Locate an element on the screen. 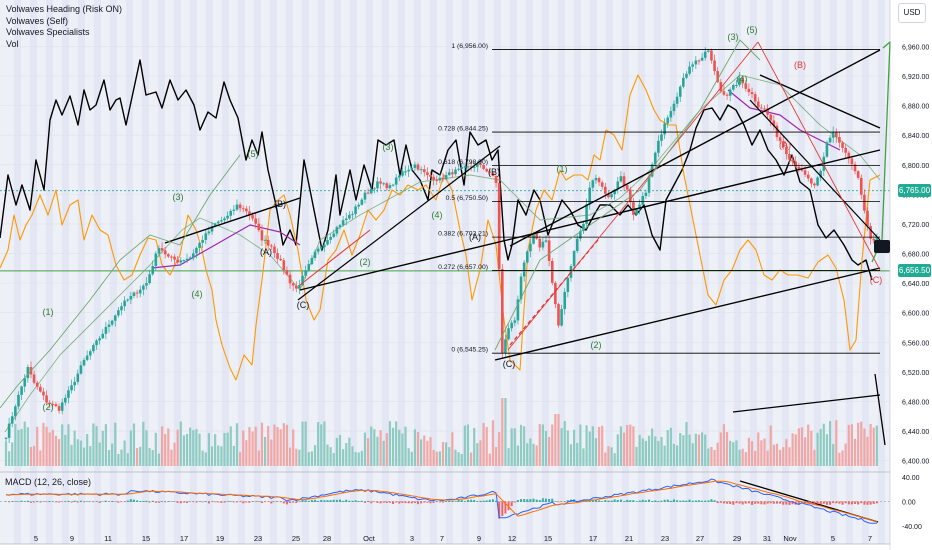 This screenshot has width=932, height=550. indicator-label: Vol is located at coordinates (12, 43).